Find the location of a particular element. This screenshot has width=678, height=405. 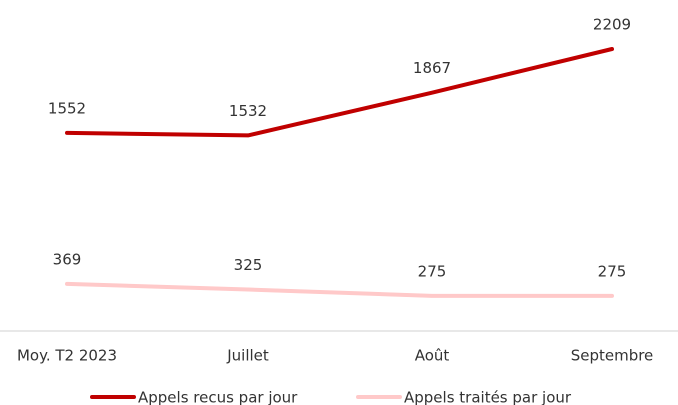

data-label: 369 is located at coordinates (67, 259).